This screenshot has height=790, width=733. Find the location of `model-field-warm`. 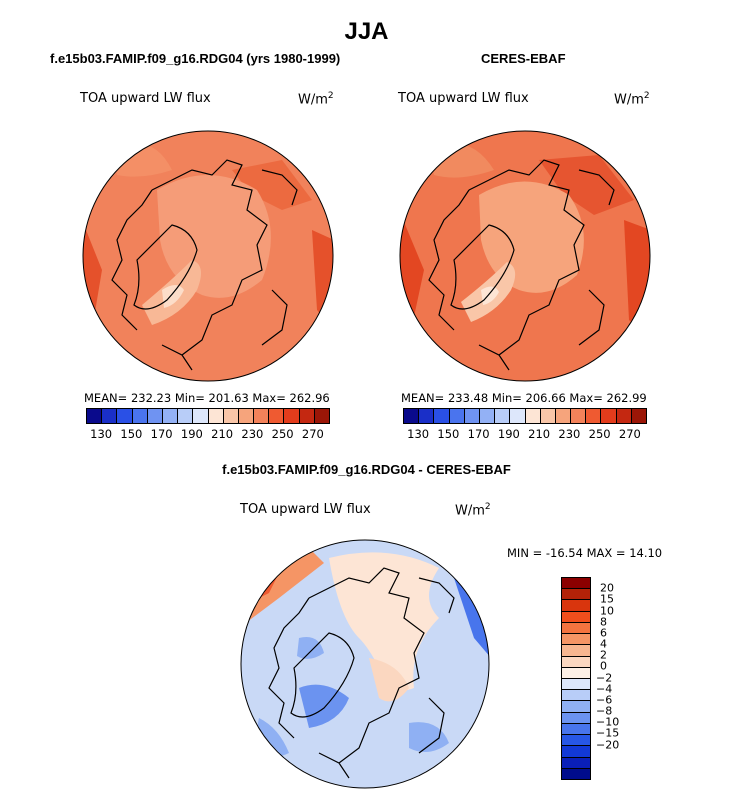

model-field-warm is located at coordinates (272, 185).